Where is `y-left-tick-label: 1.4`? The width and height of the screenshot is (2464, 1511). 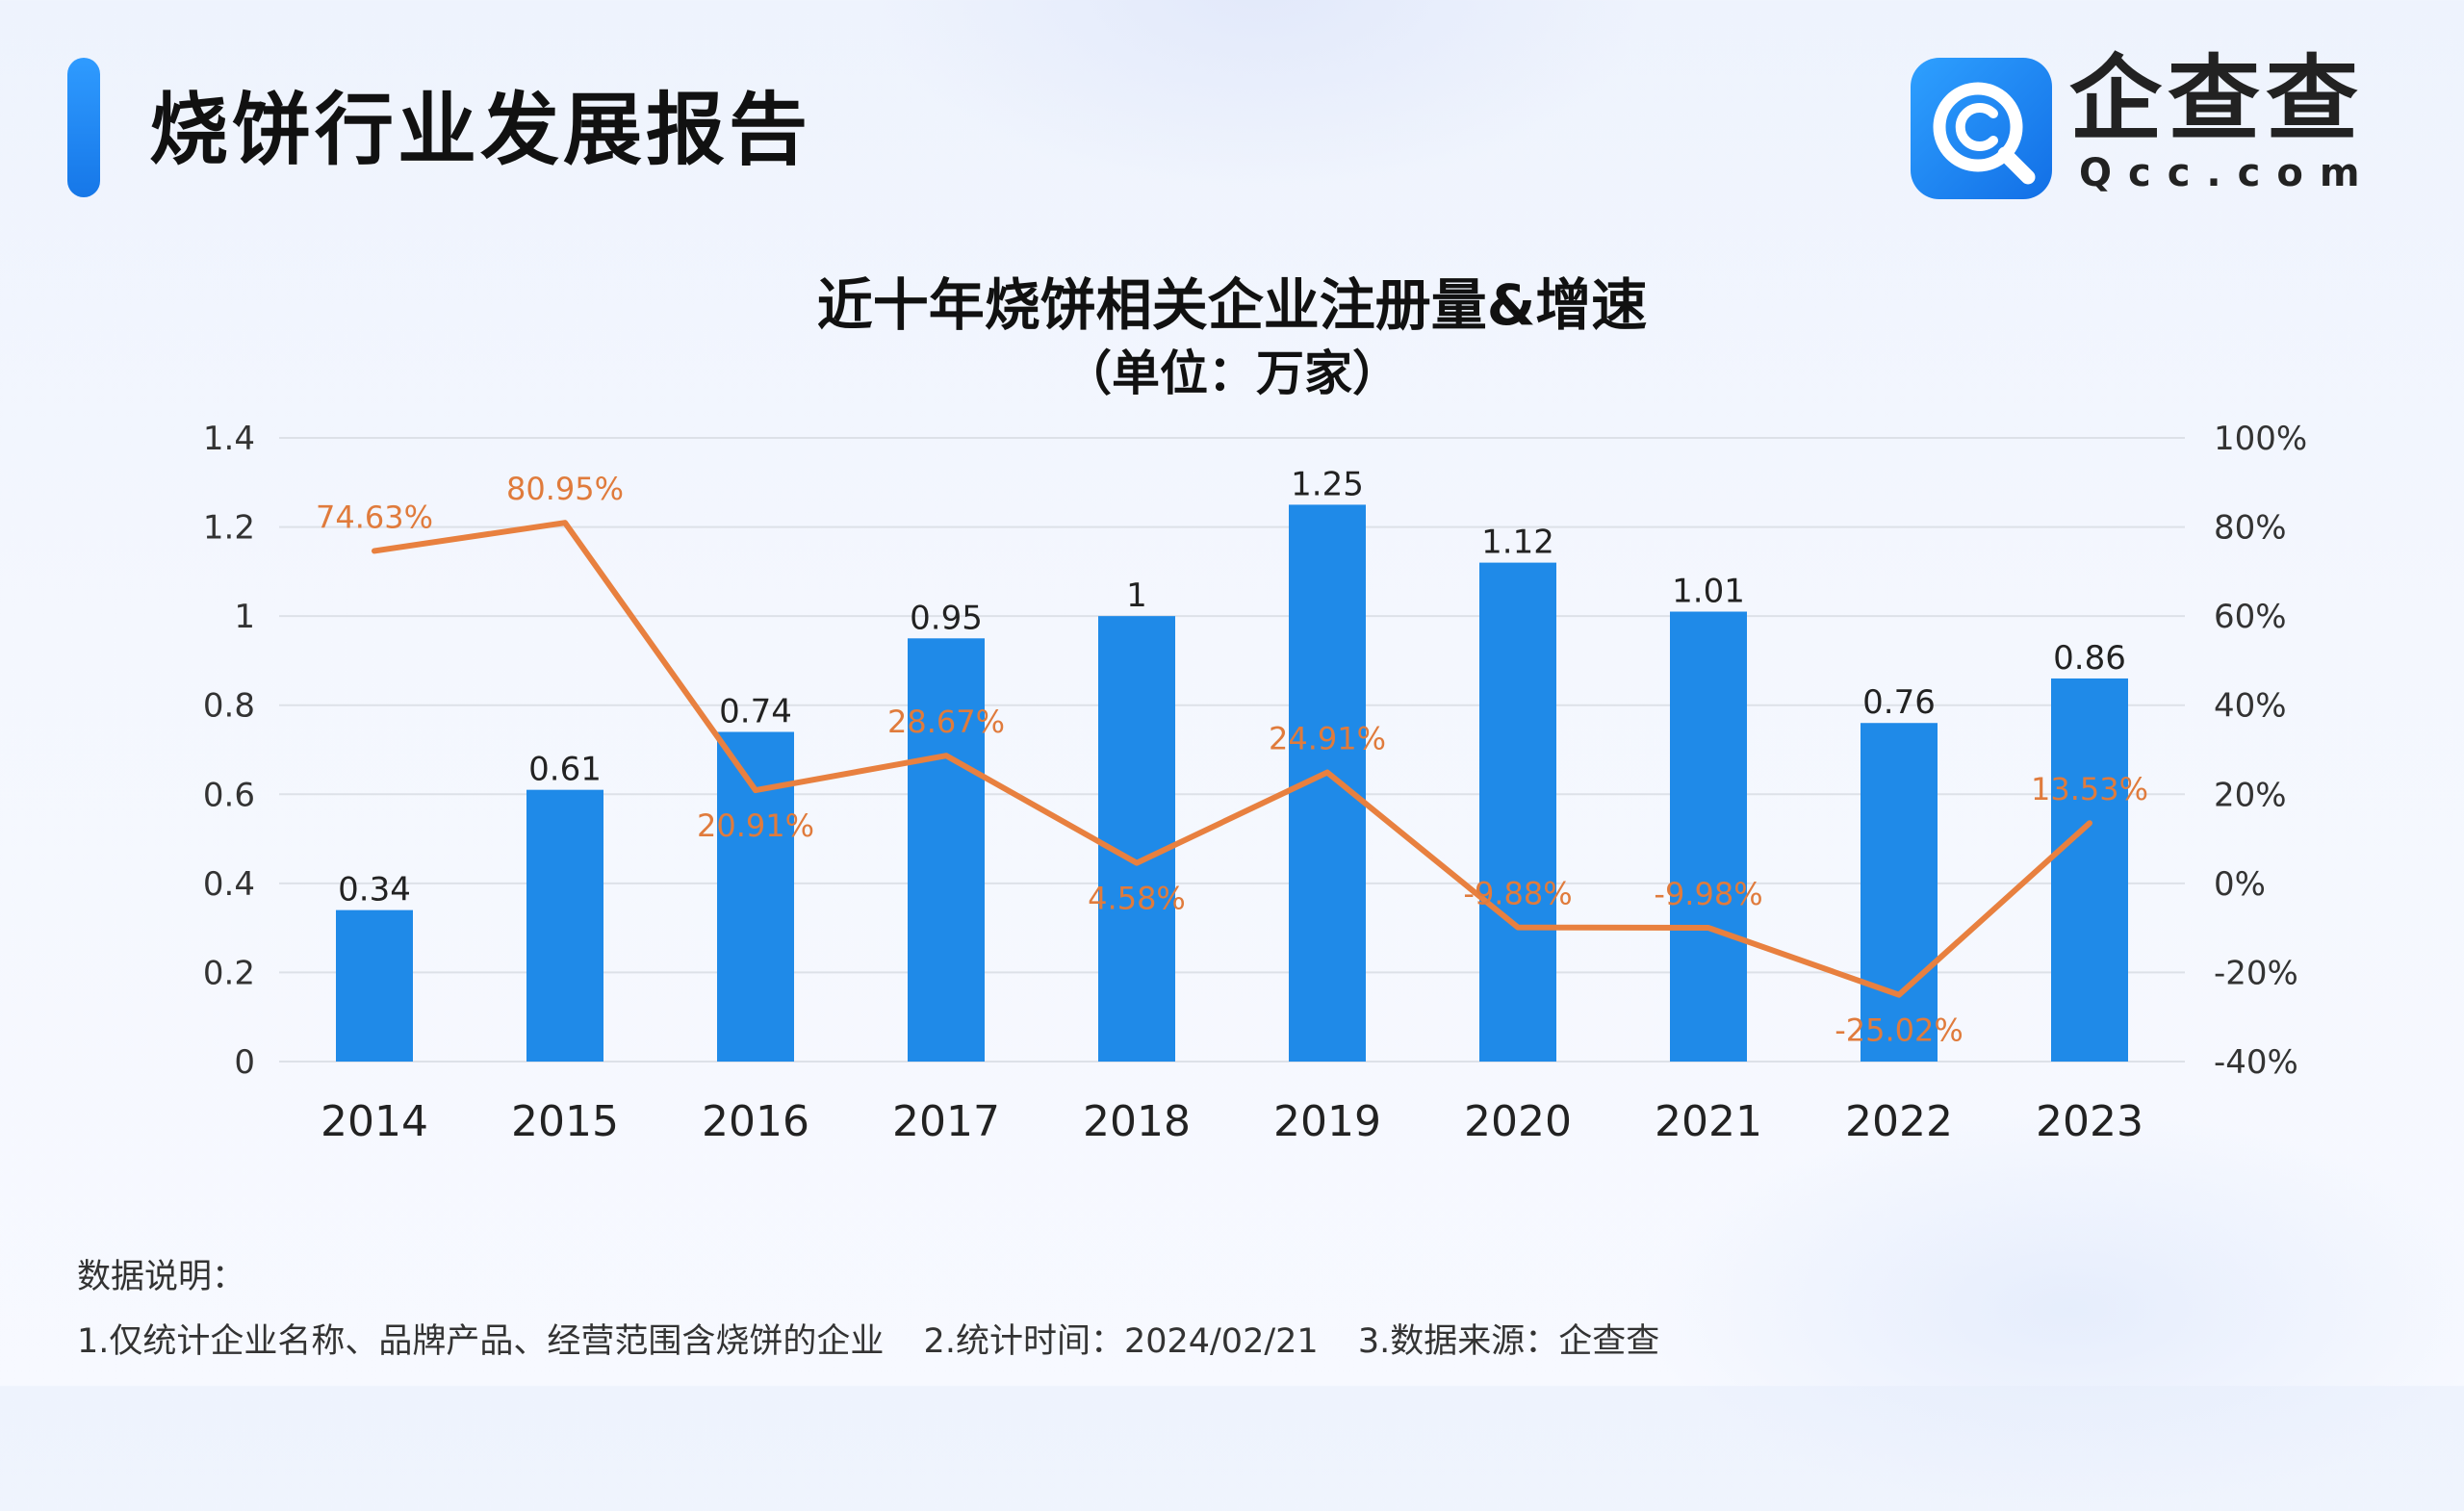
y-left-tick-label: 1.4 is located at coordinates (229, 439).